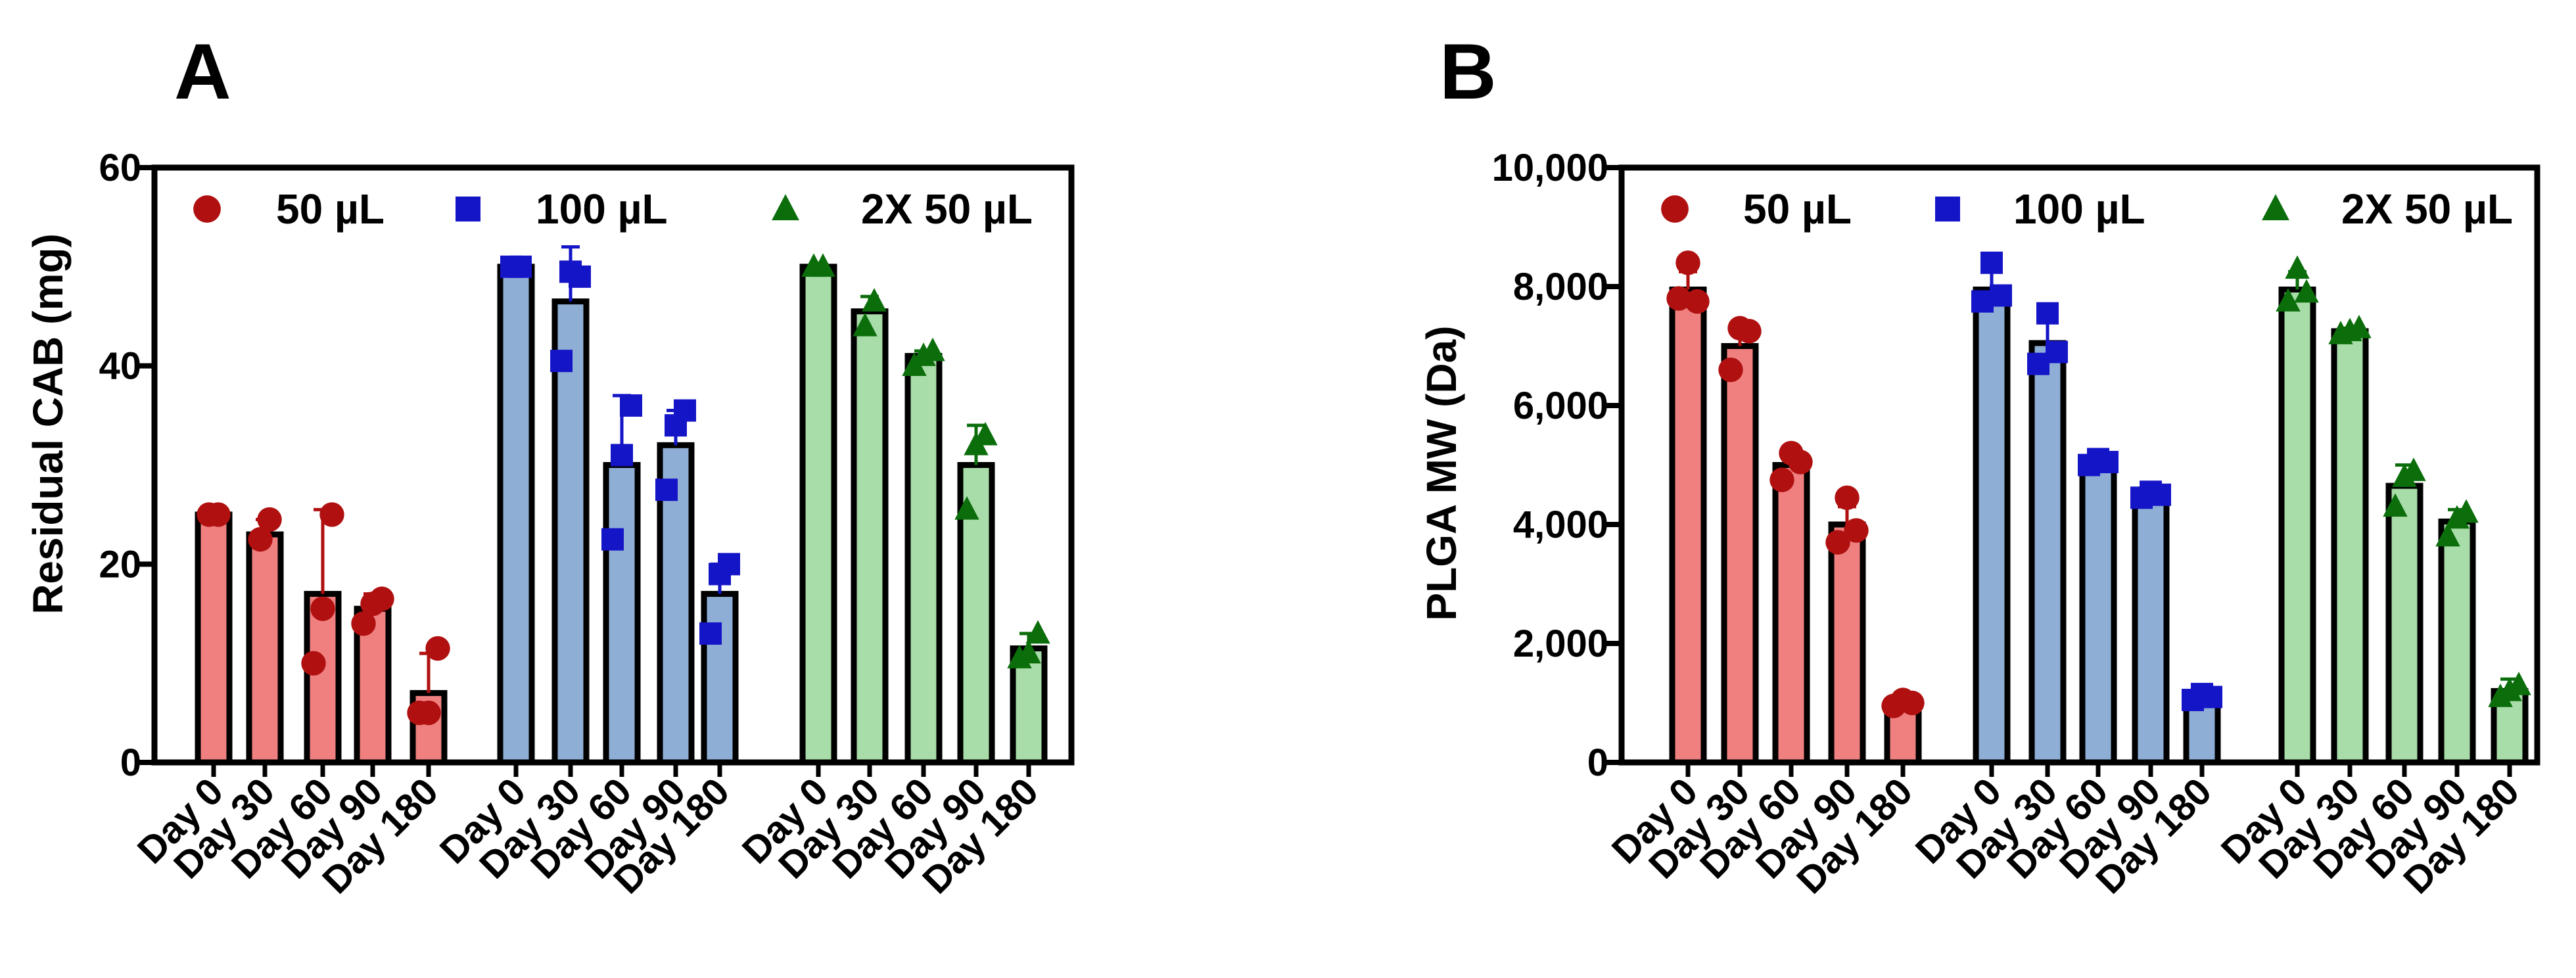 The width and height of the screenshot is (2576, 978). What do you see at coordinates (48, 424) in the screenshot?
I see `y-axis-label: Residual CAB (mg)` at bounding box center [48, 424].